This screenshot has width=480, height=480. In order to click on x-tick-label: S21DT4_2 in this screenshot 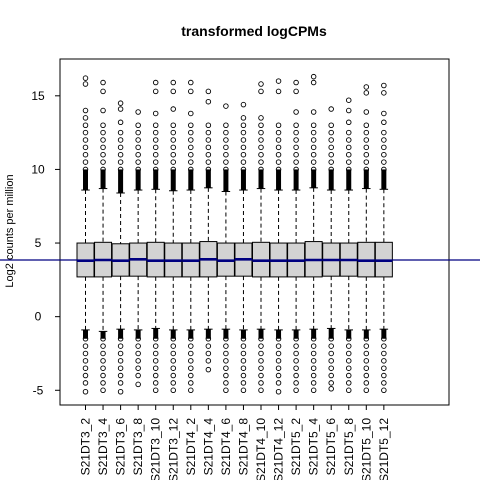, I will do `click(191, 447)`.